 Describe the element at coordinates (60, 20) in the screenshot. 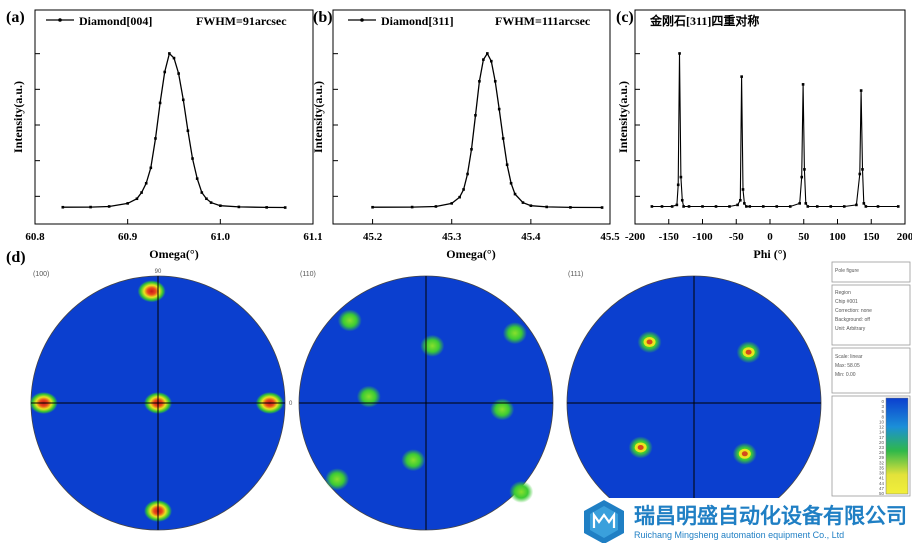

I see `panel-a-legend-marker` at that location.